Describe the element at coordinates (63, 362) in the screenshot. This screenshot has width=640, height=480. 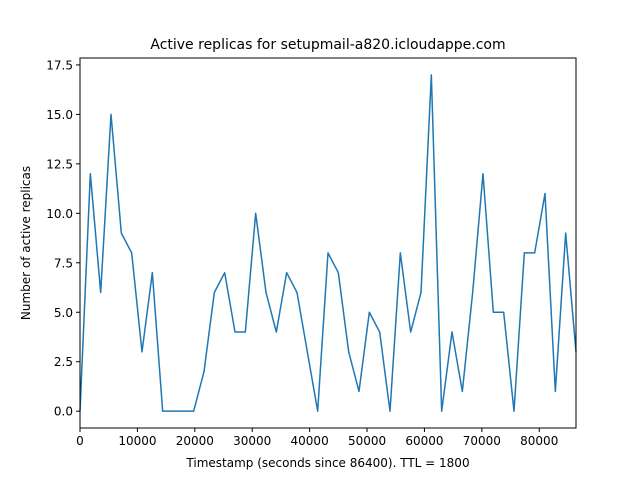
I see `y-tick-label: 2.5` at that location.